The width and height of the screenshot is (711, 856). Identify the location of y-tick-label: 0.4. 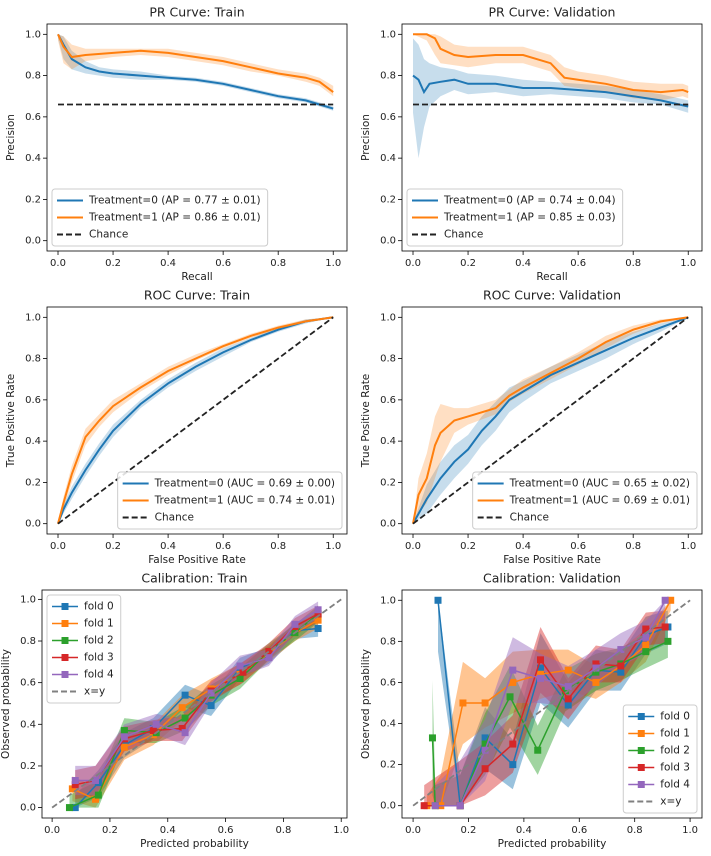
(388, 724).